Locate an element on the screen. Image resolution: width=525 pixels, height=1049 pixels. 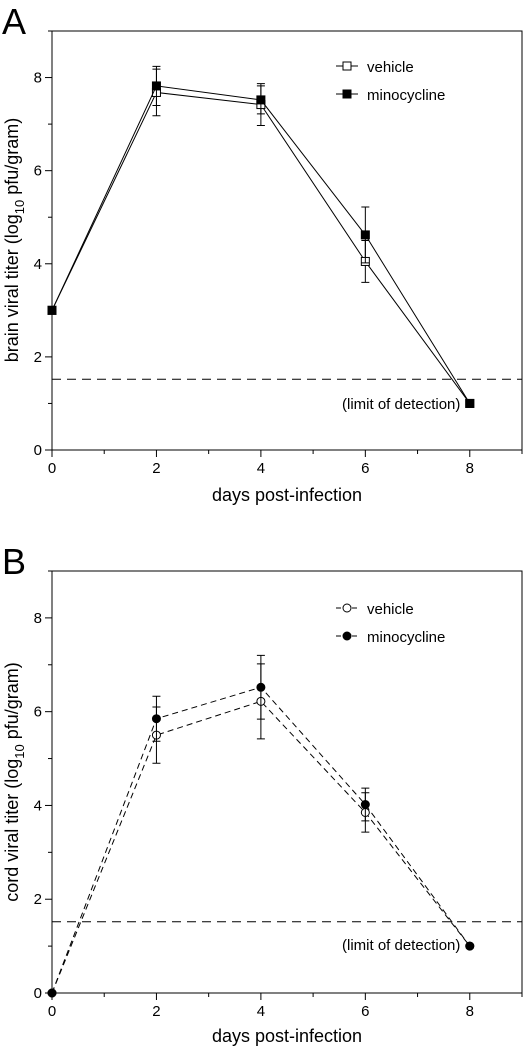
panel-b-legend-key-vehicle is located at coordinates (347, 608).